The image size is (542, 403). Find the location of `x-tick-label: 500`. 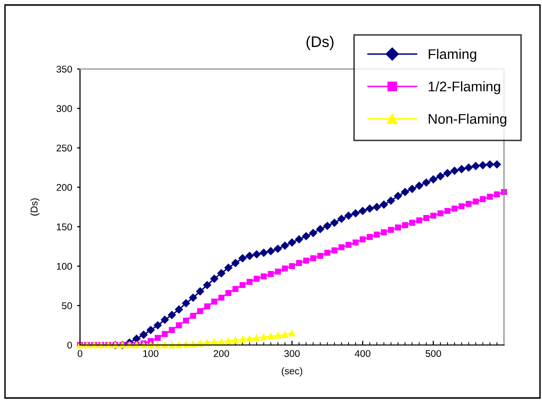

x-tick-label: 500 is located at coordinates (434, 353).